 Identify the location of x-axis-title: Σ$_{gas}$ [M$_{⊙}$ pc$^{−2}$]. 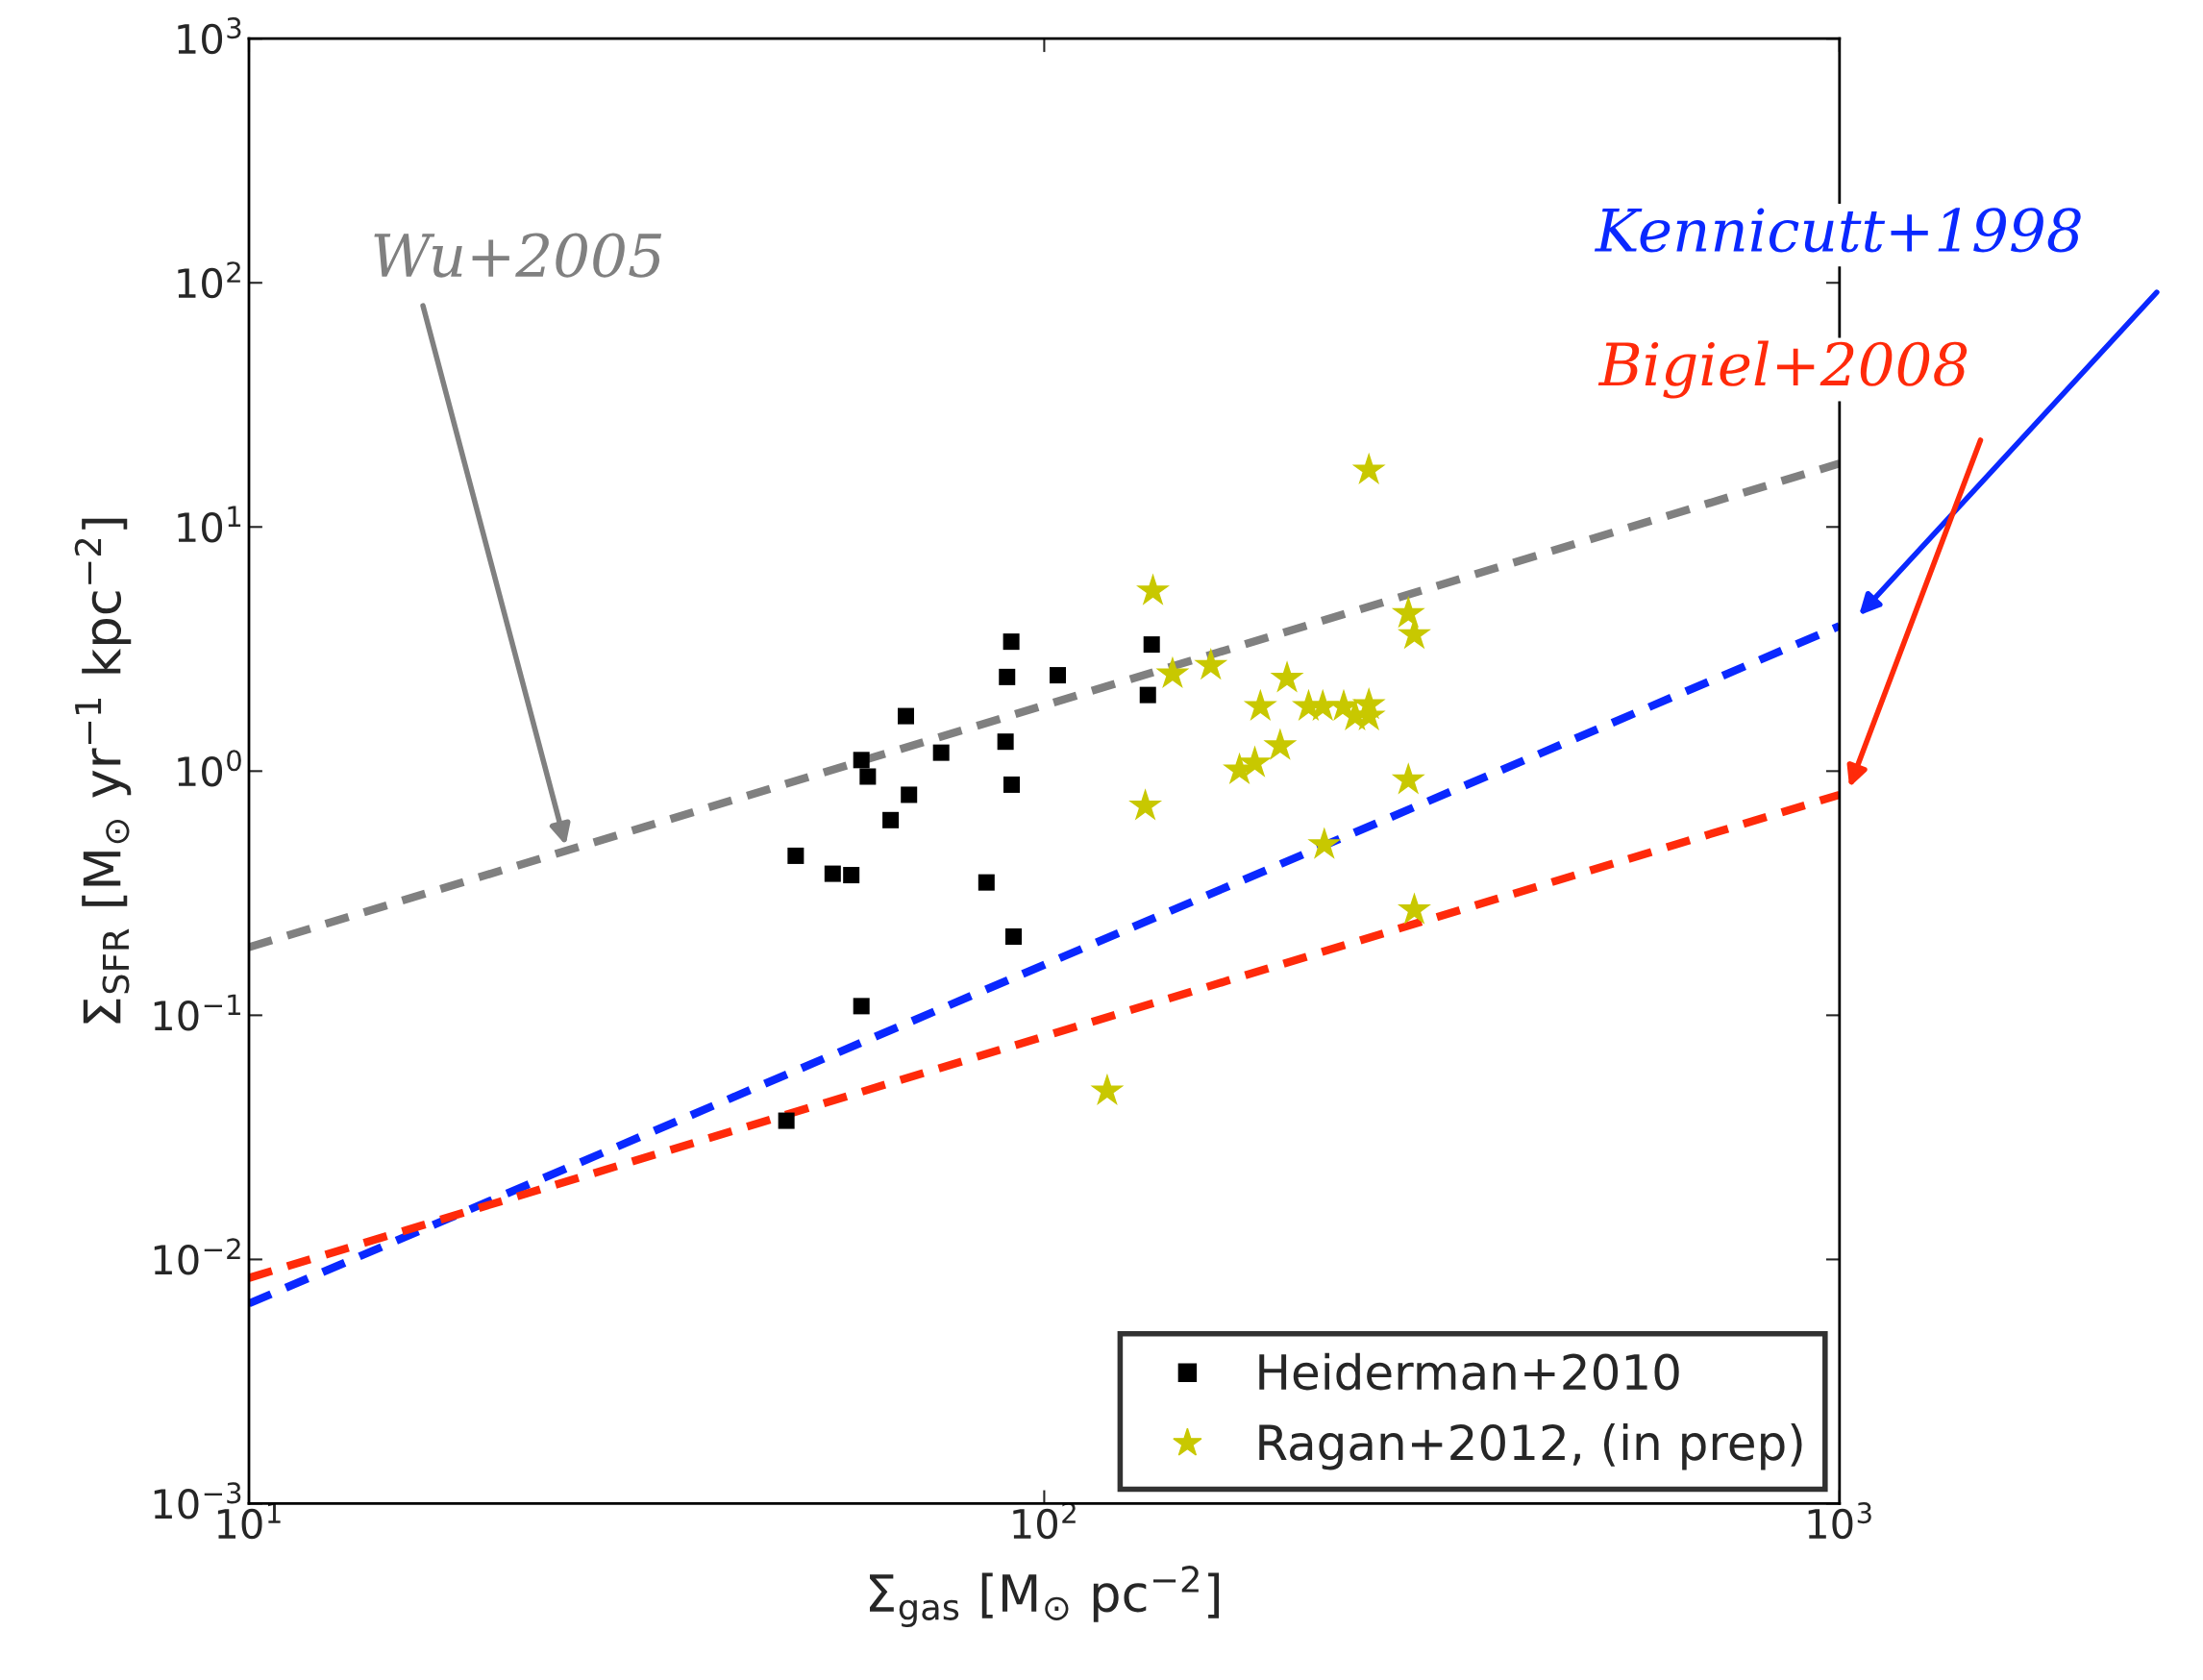
(1045, 1597).